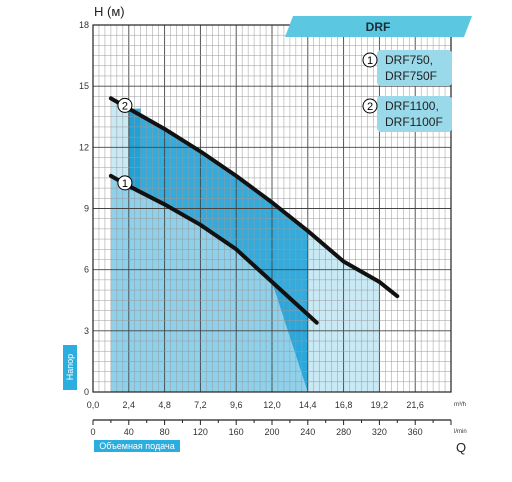 The width and height of the screenshot is (512, 482). I want to click on x-tick-label-m3h: 0,0, so click(93, 405).